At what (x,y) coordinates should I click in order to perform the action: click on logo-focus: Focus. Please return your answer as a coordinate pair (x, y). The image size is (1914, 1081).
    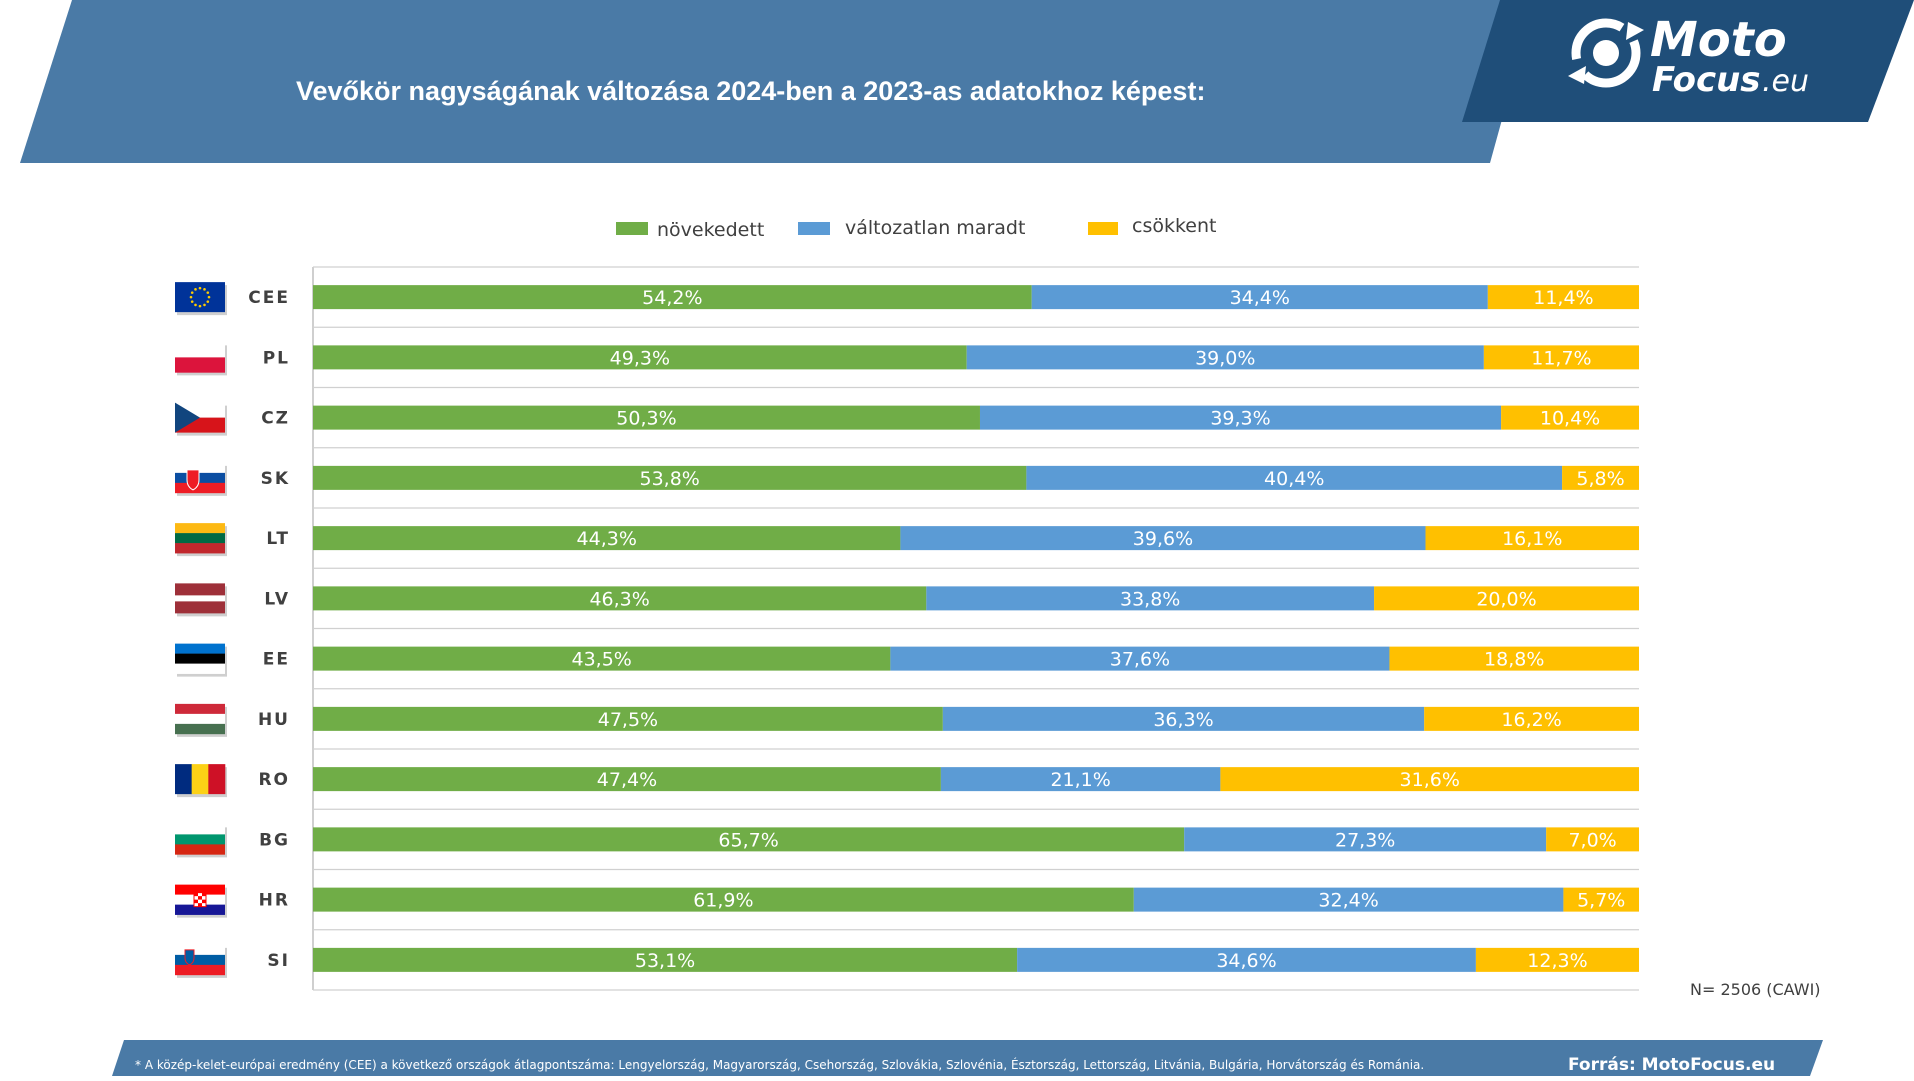
    Looking at the image, I should click on (1706, 80).